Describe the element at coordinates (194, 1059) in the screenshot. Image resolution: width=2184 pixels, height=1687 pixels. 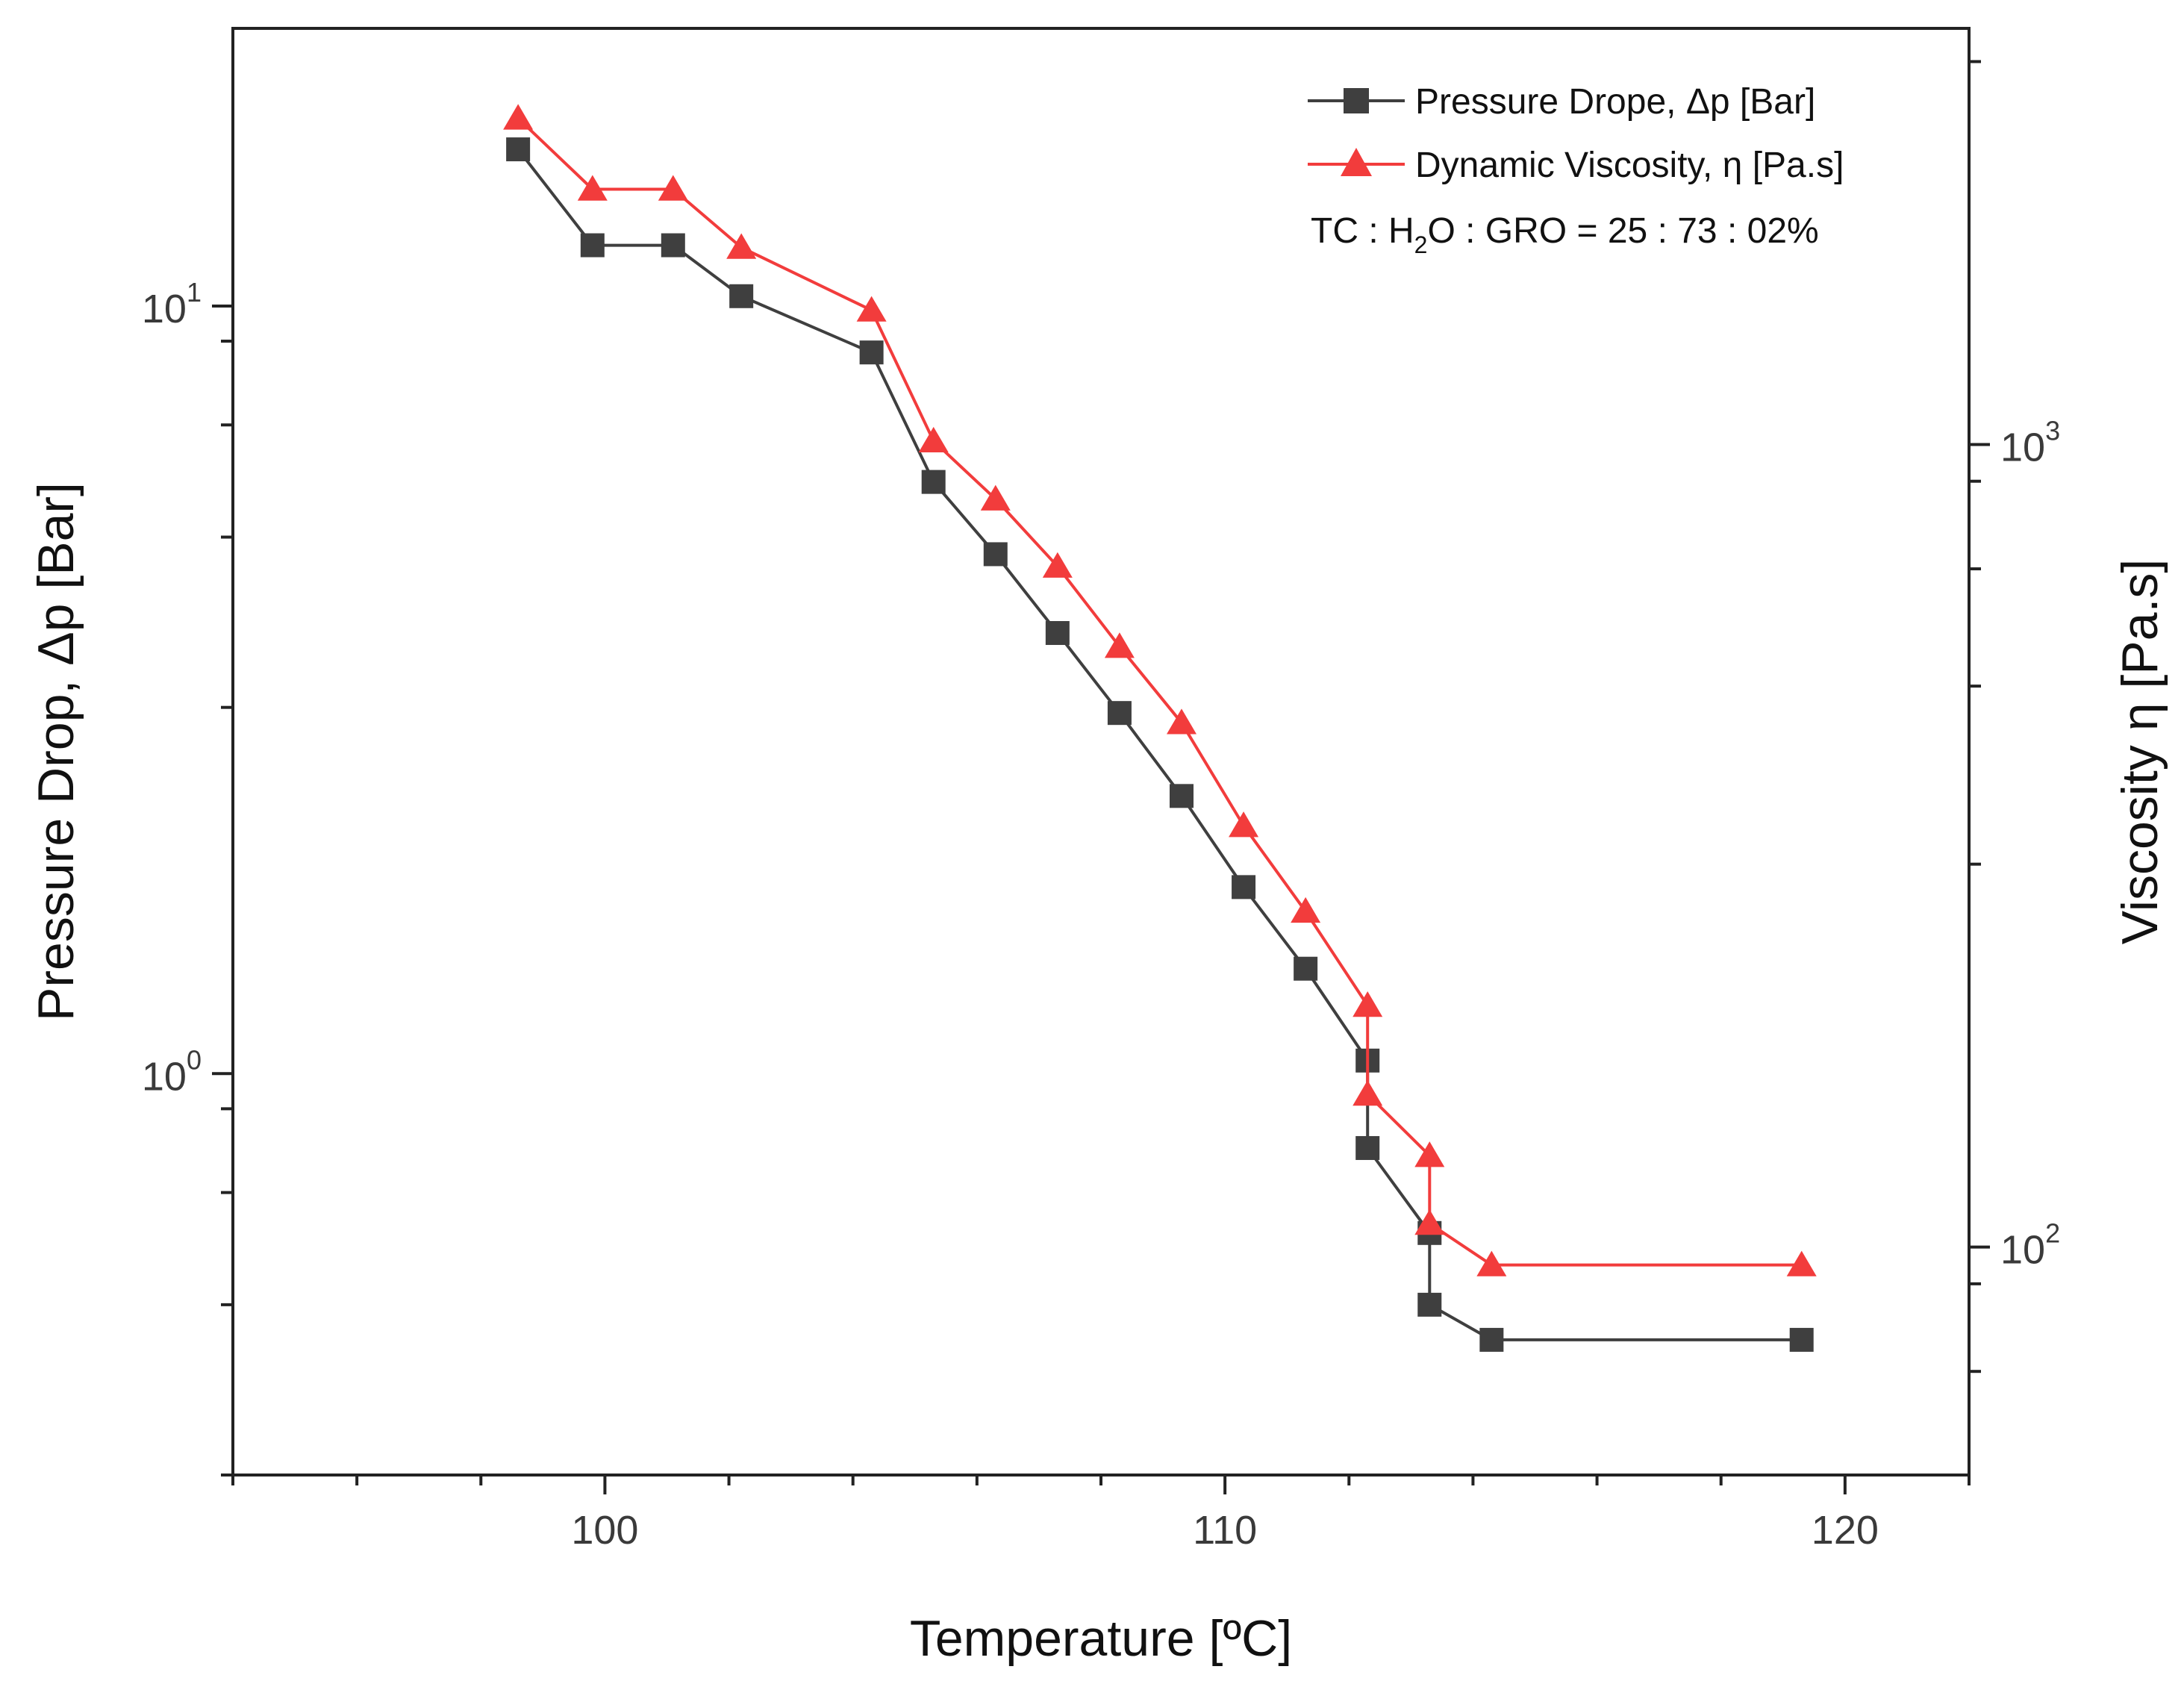
I see `y-left-tick-exponent: 0` at that location.